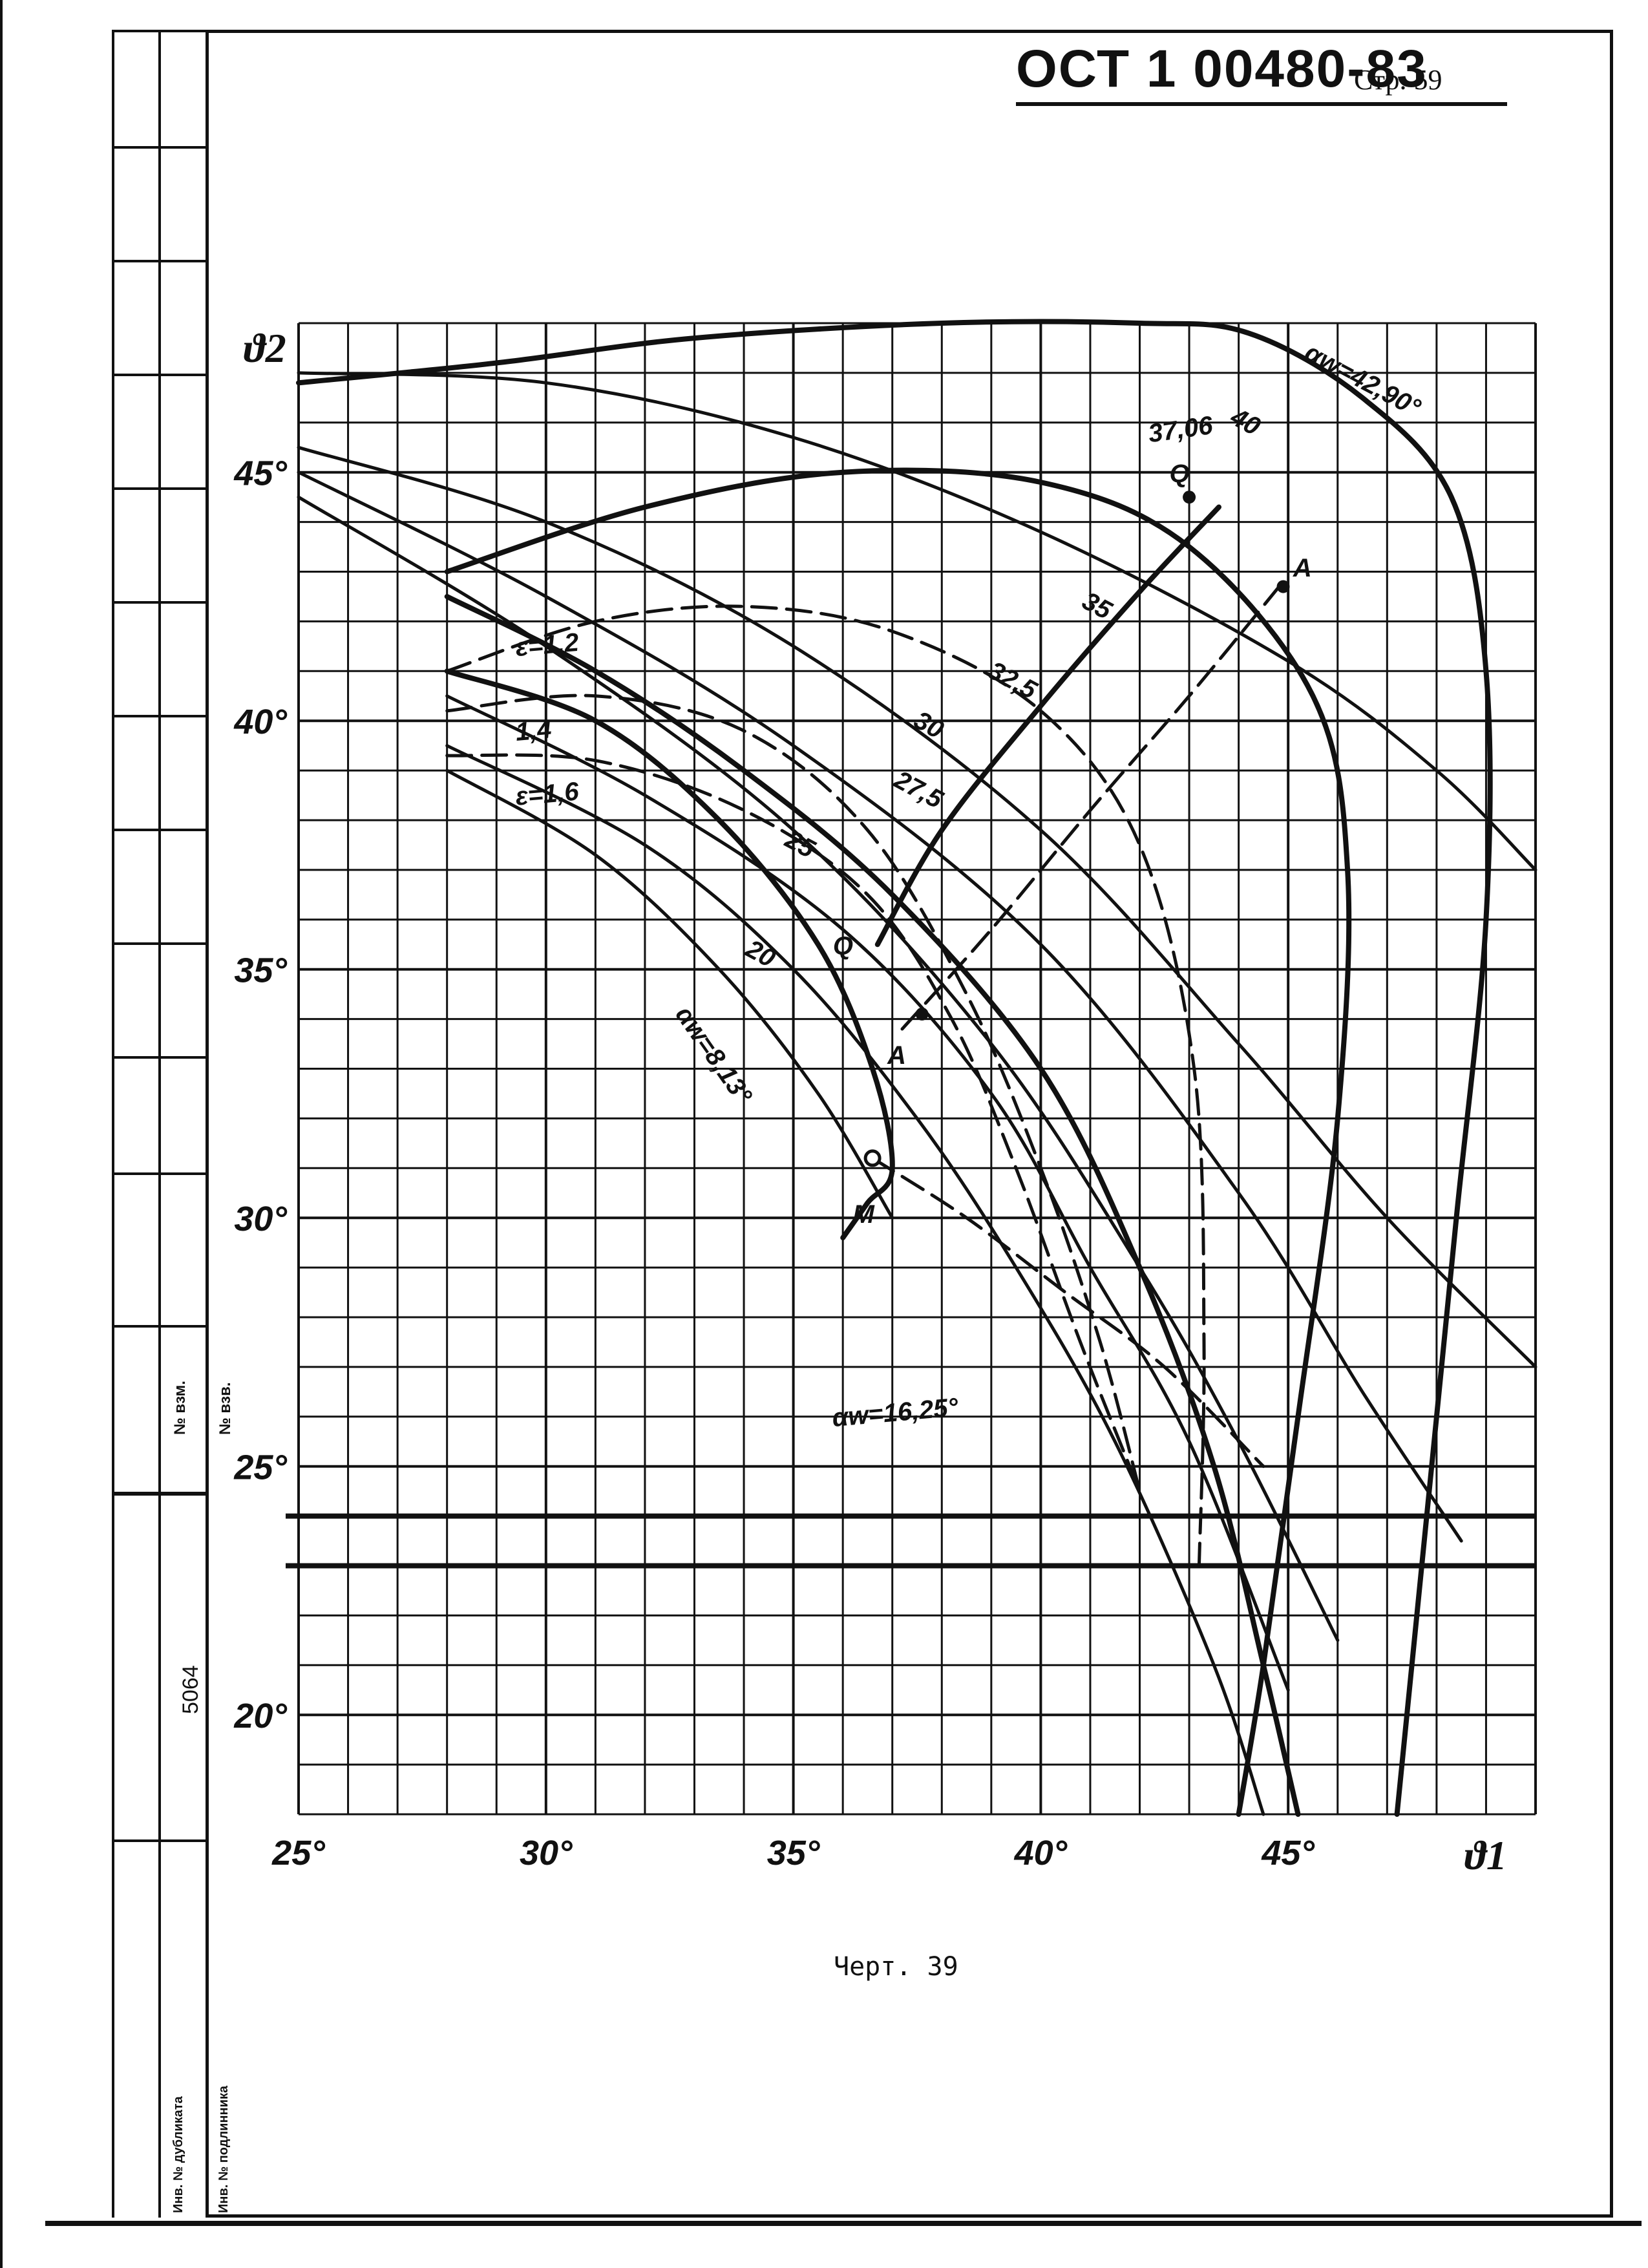 The height and width of the screenshot is (2268, 1648). I want to click on y-tick-label: 25°, so click(260, 1467).